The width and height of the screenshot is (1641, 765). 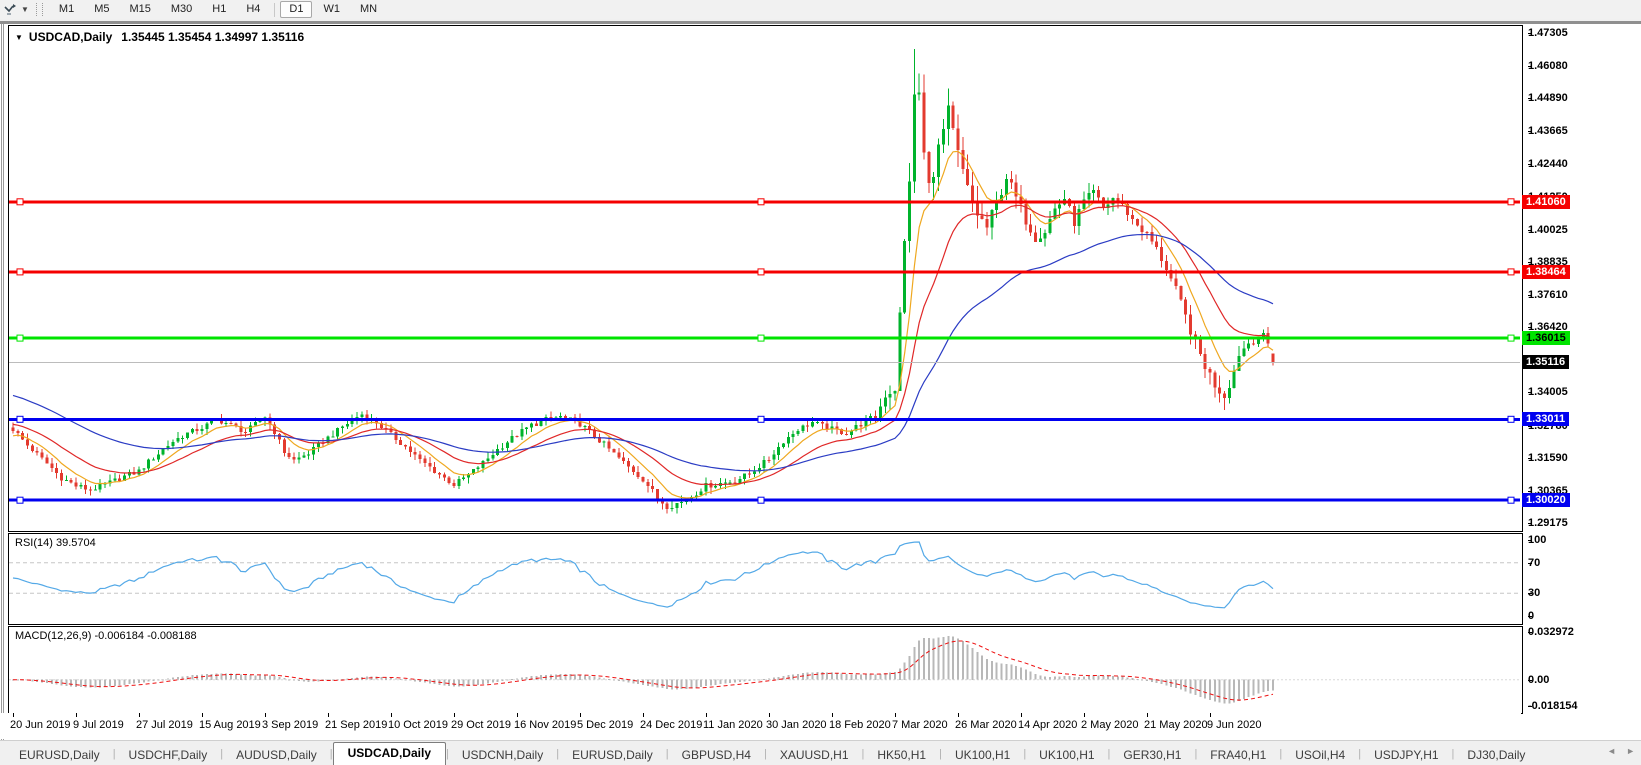 I want to click on rsi-indicator-pane: RSI(14) 39.5704, so click(x=765, y=579).